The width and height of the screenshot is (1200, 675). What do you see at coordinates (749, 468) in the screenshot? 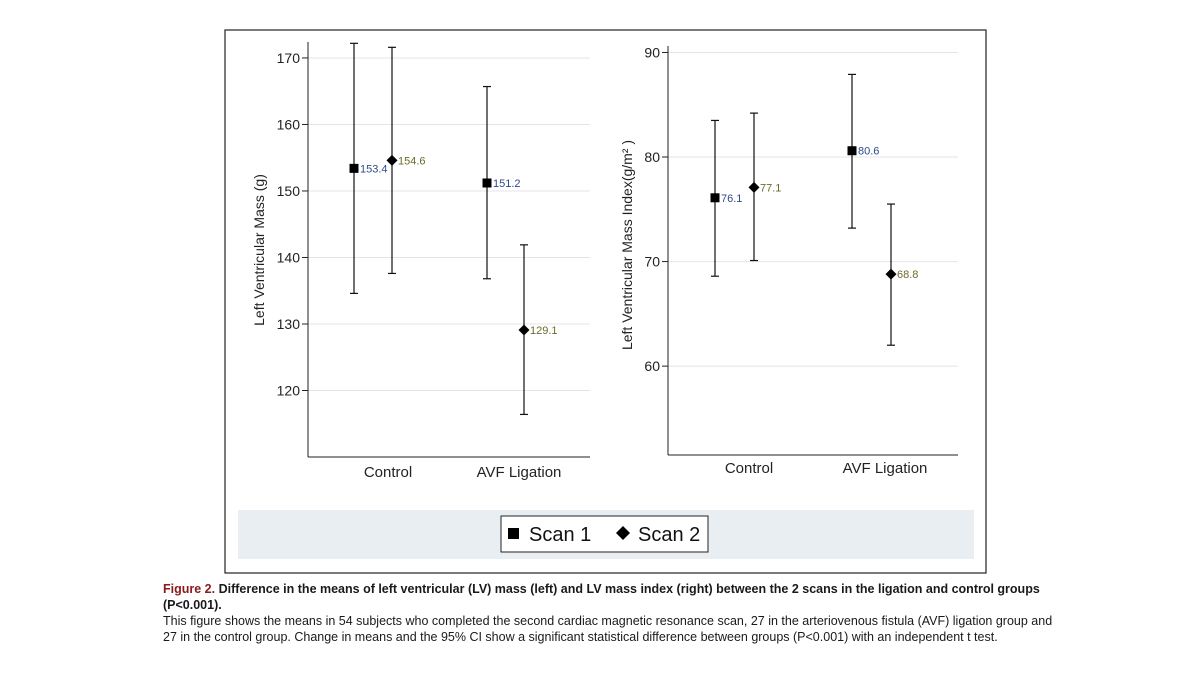
I see `lv-mass-index-category-control: Control` at bounding box center [749, 468].